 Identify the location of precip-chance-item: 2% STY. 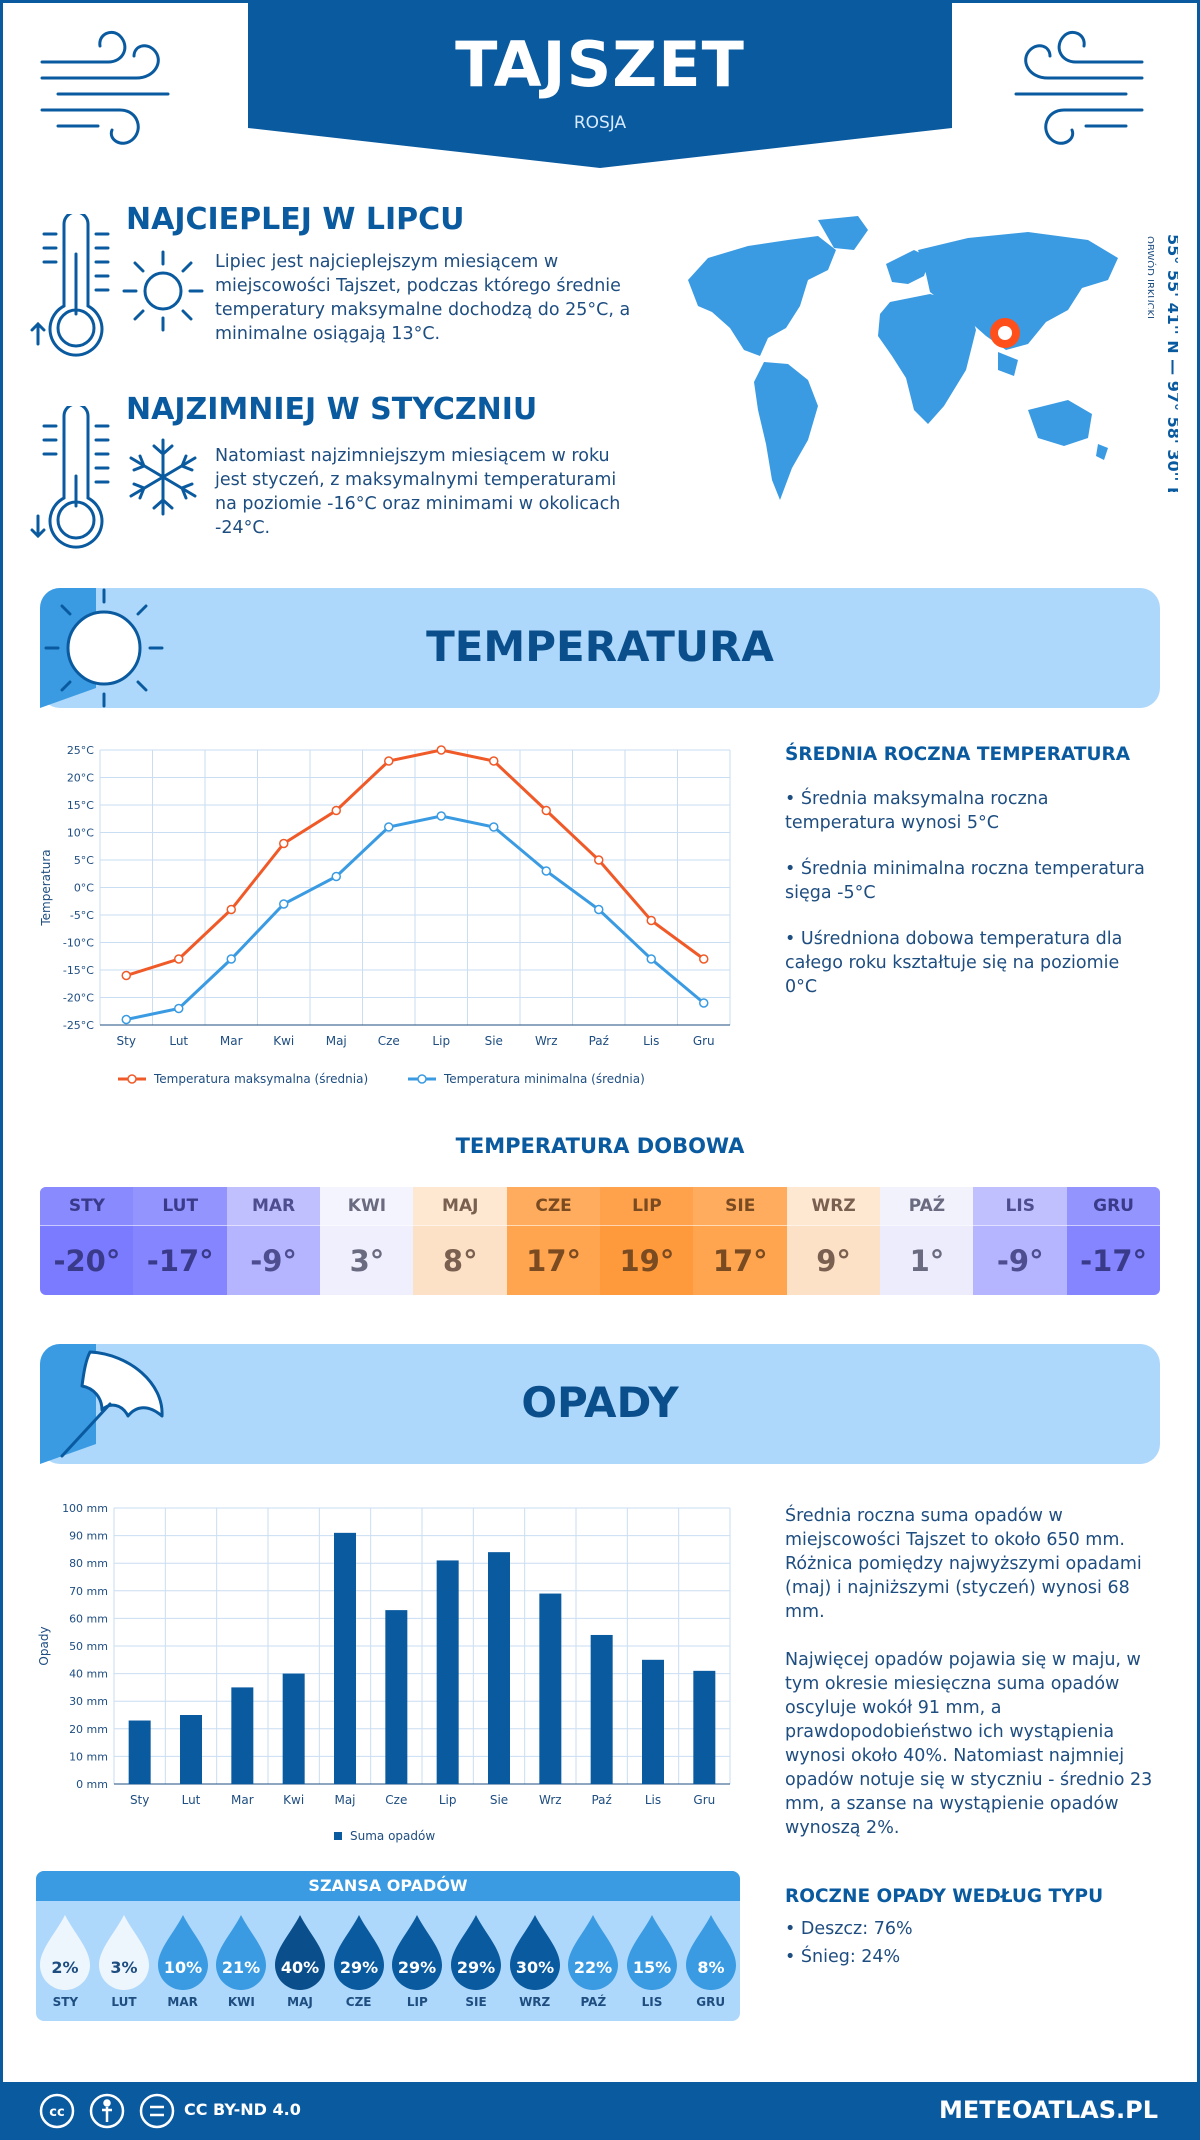
(65, 1961).